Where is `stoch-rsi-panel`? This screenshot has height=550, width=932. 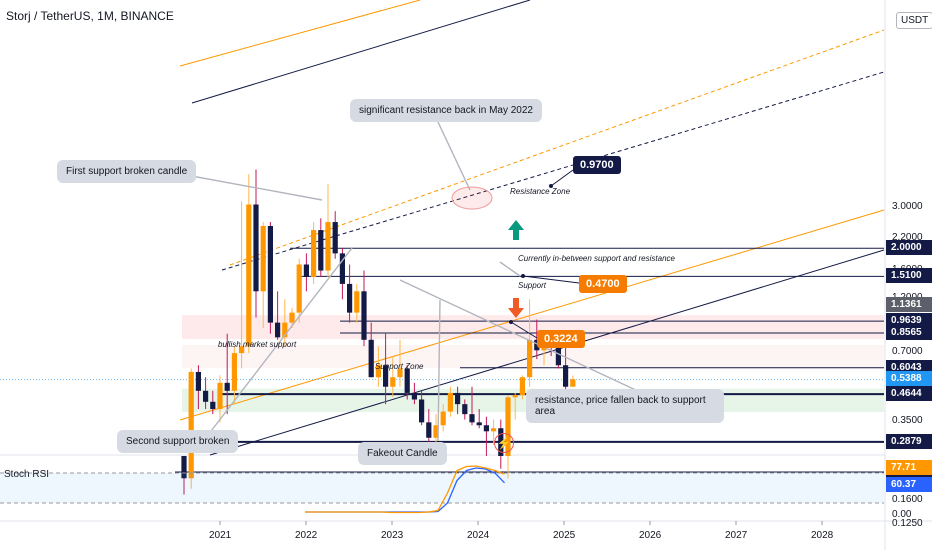 stoch-rsi-panel is located at coordinates (442, 489).